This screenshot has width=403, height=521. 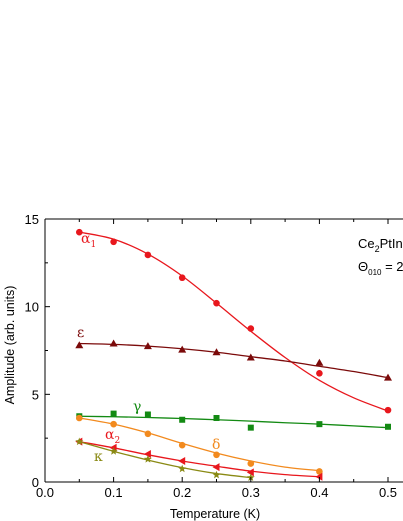 What do you see at coordinates (216, 445) in the screenshot?
I see `label-delta: δ` at bounding box center [216, 445].